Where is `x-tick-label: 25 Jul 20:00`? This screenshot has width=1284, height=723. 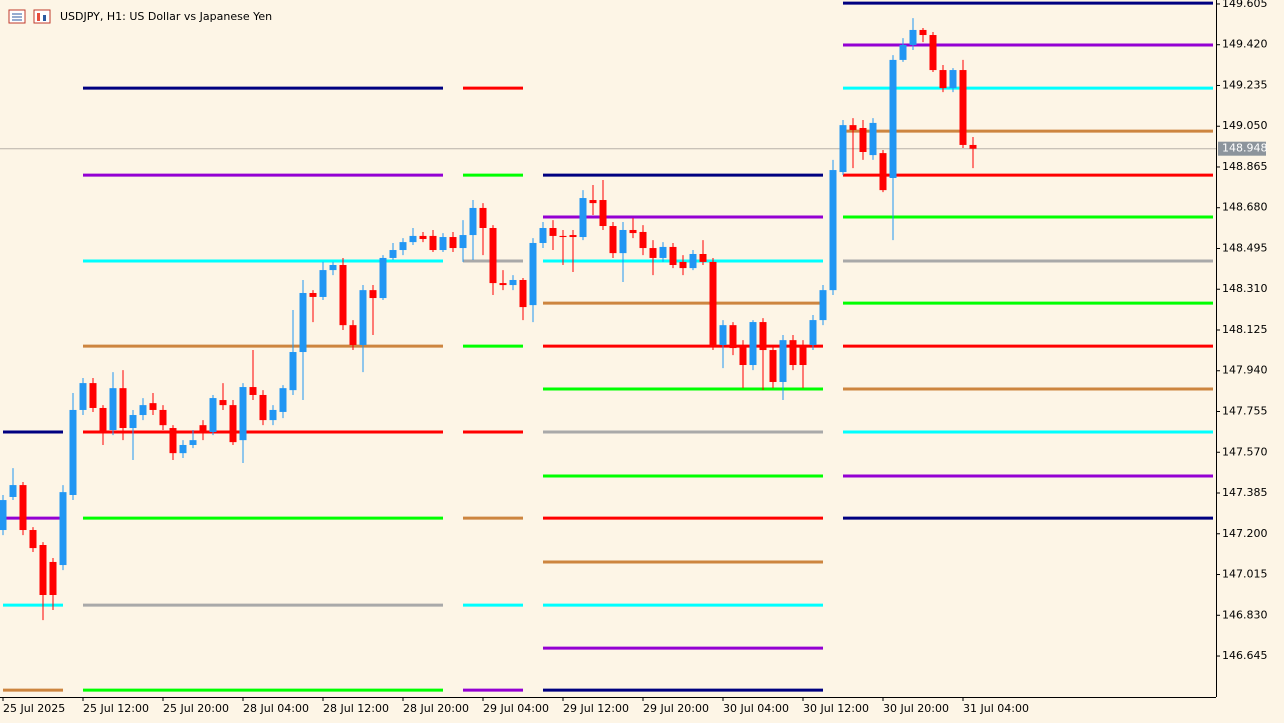 x-tick-label: 25 Jul 20:00 is located at coordinates (196, 708).